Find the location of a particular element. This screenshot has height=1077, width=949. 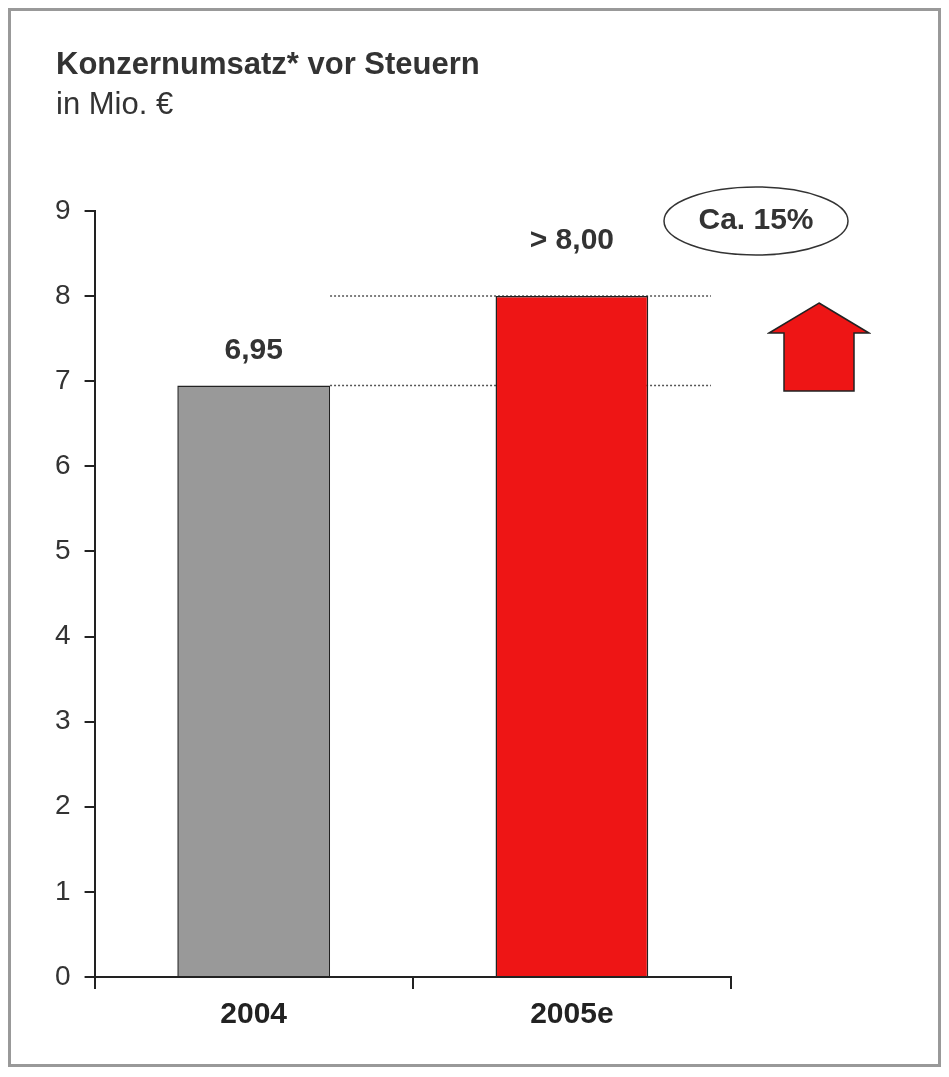

data-label: 6,95 is located at coordinates (253, 348).